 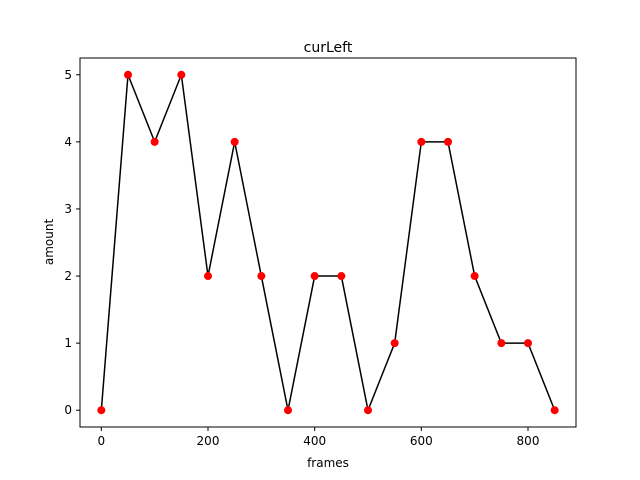 I want to click on y-tick-label: 0, so click(x=68, y=410).